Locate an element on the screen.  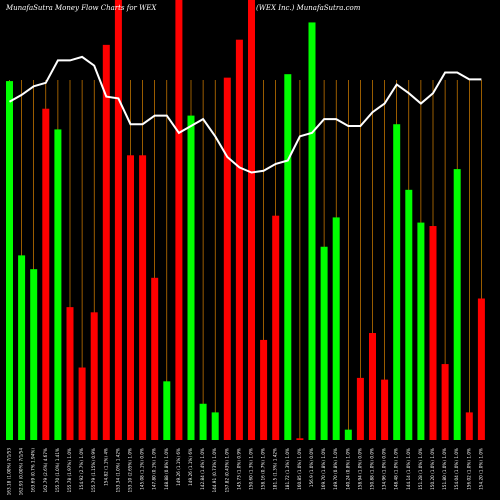
x-tick-label: 153.10 (2.65%) 1.0% is located at coordinates (130, 470).